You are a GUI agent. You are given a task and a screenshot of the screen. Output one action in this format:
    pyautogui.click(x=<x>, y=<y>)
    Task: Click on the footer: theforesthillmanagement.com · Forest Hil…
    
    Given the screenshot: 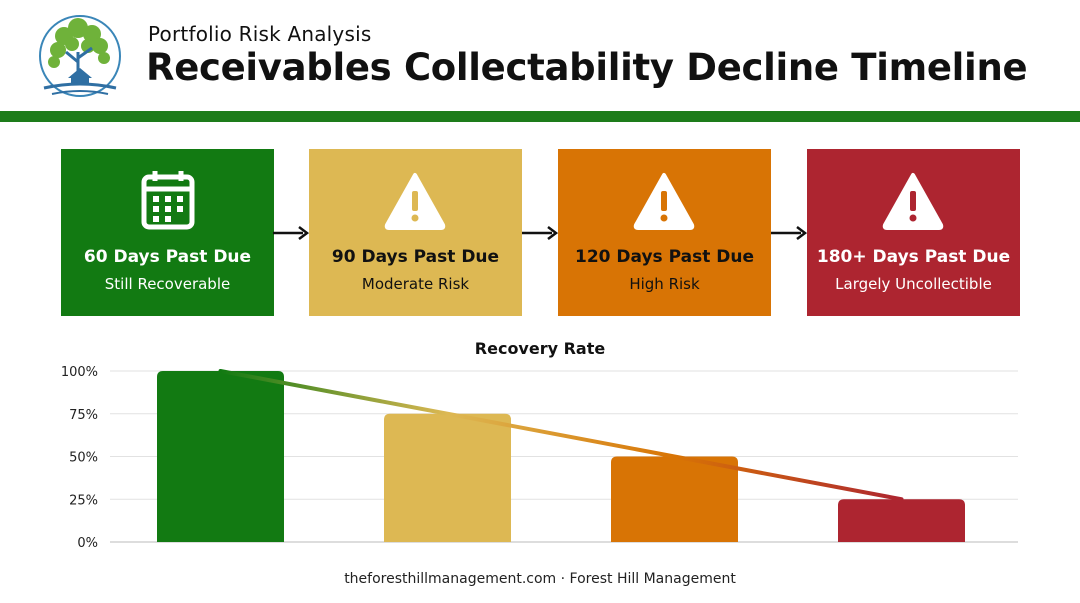 What is the action you would take?
    pyautogui.click(x=540, y=579)
    